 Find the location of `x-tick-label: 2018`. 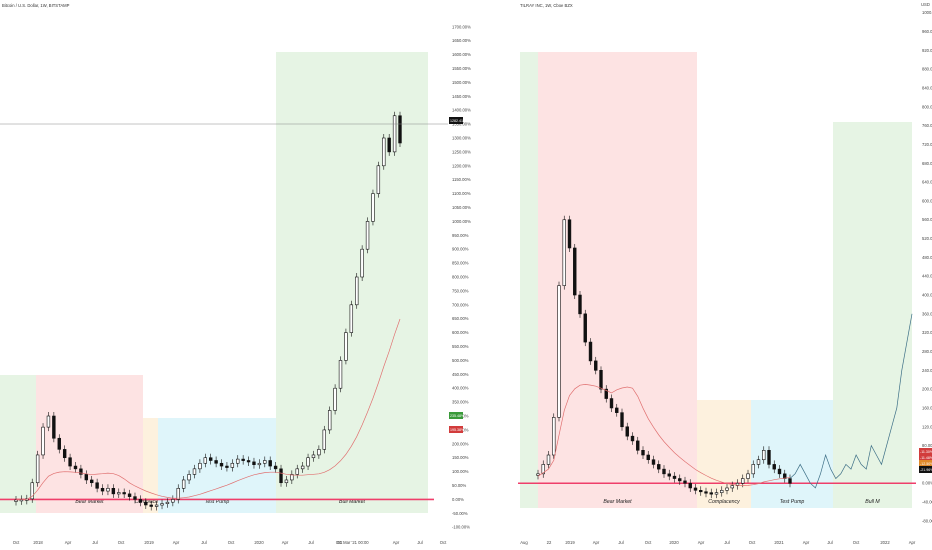

x-tick-label: 2018 is located at coordinates (38, 542).